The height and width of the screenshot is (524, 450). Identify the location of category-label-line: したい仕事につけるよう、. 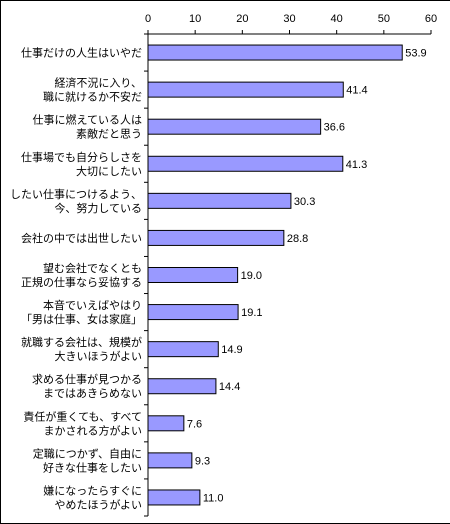
(76, 194).